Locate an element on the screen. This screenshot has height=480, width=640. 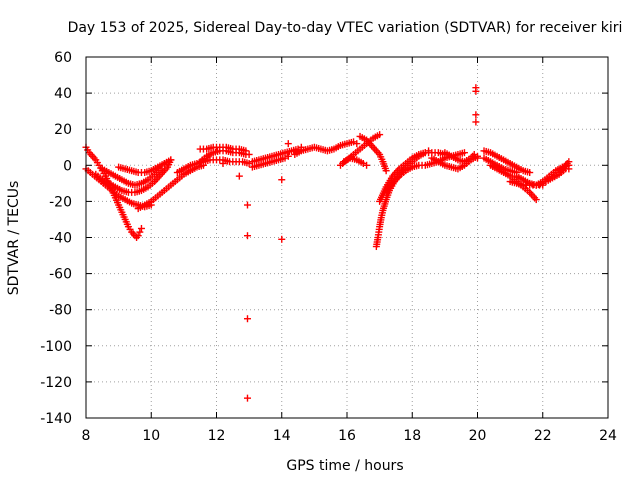
x-tick-label: 22 is located at coordinates (543, 436).